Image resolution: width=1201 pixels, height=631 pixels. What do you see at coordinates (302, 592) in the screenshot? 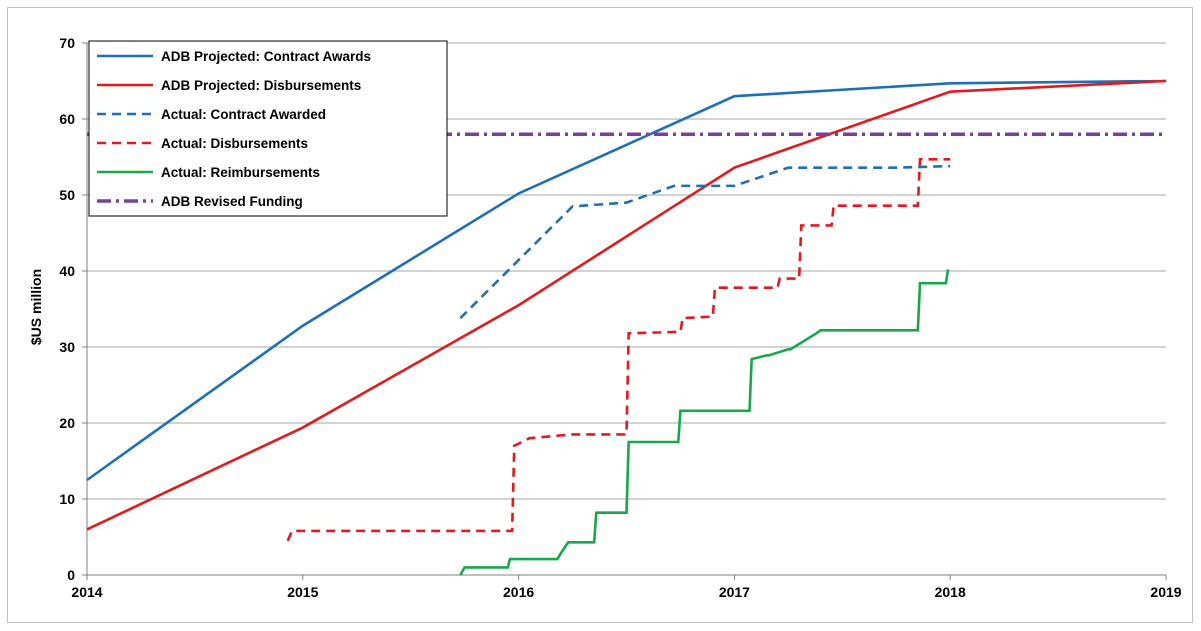
I see `x-tick-label: 2015` at bounding box center [302, 592].